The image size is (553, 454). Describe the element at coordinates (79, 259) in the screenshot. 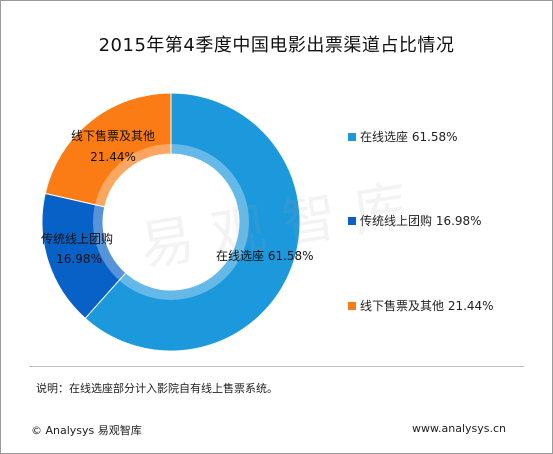

I see `data-label-group-buy-value: 16.98%` at that location.